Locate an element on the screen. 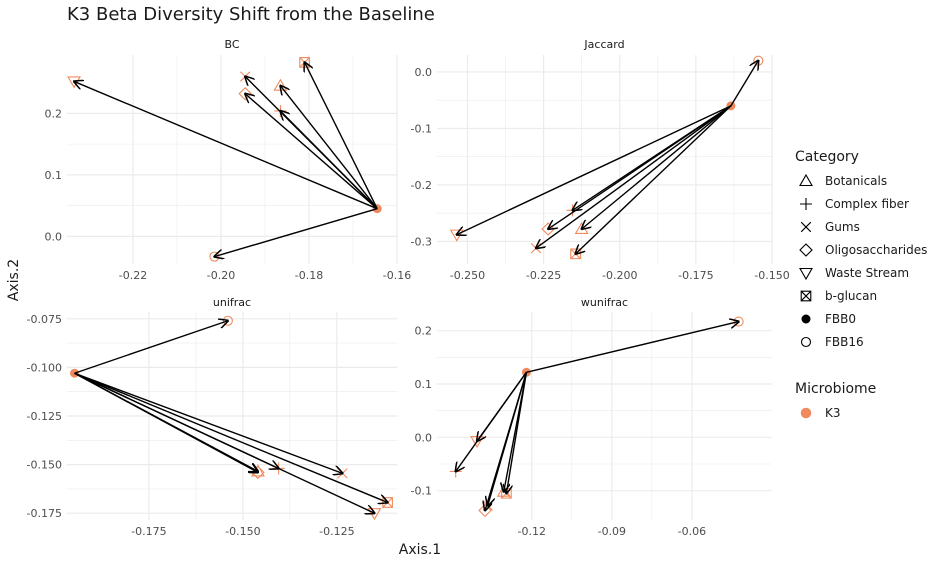 This screenshot has width=941, height=564. y-tick-label: -0.125 is located at coordinates (44, 416).